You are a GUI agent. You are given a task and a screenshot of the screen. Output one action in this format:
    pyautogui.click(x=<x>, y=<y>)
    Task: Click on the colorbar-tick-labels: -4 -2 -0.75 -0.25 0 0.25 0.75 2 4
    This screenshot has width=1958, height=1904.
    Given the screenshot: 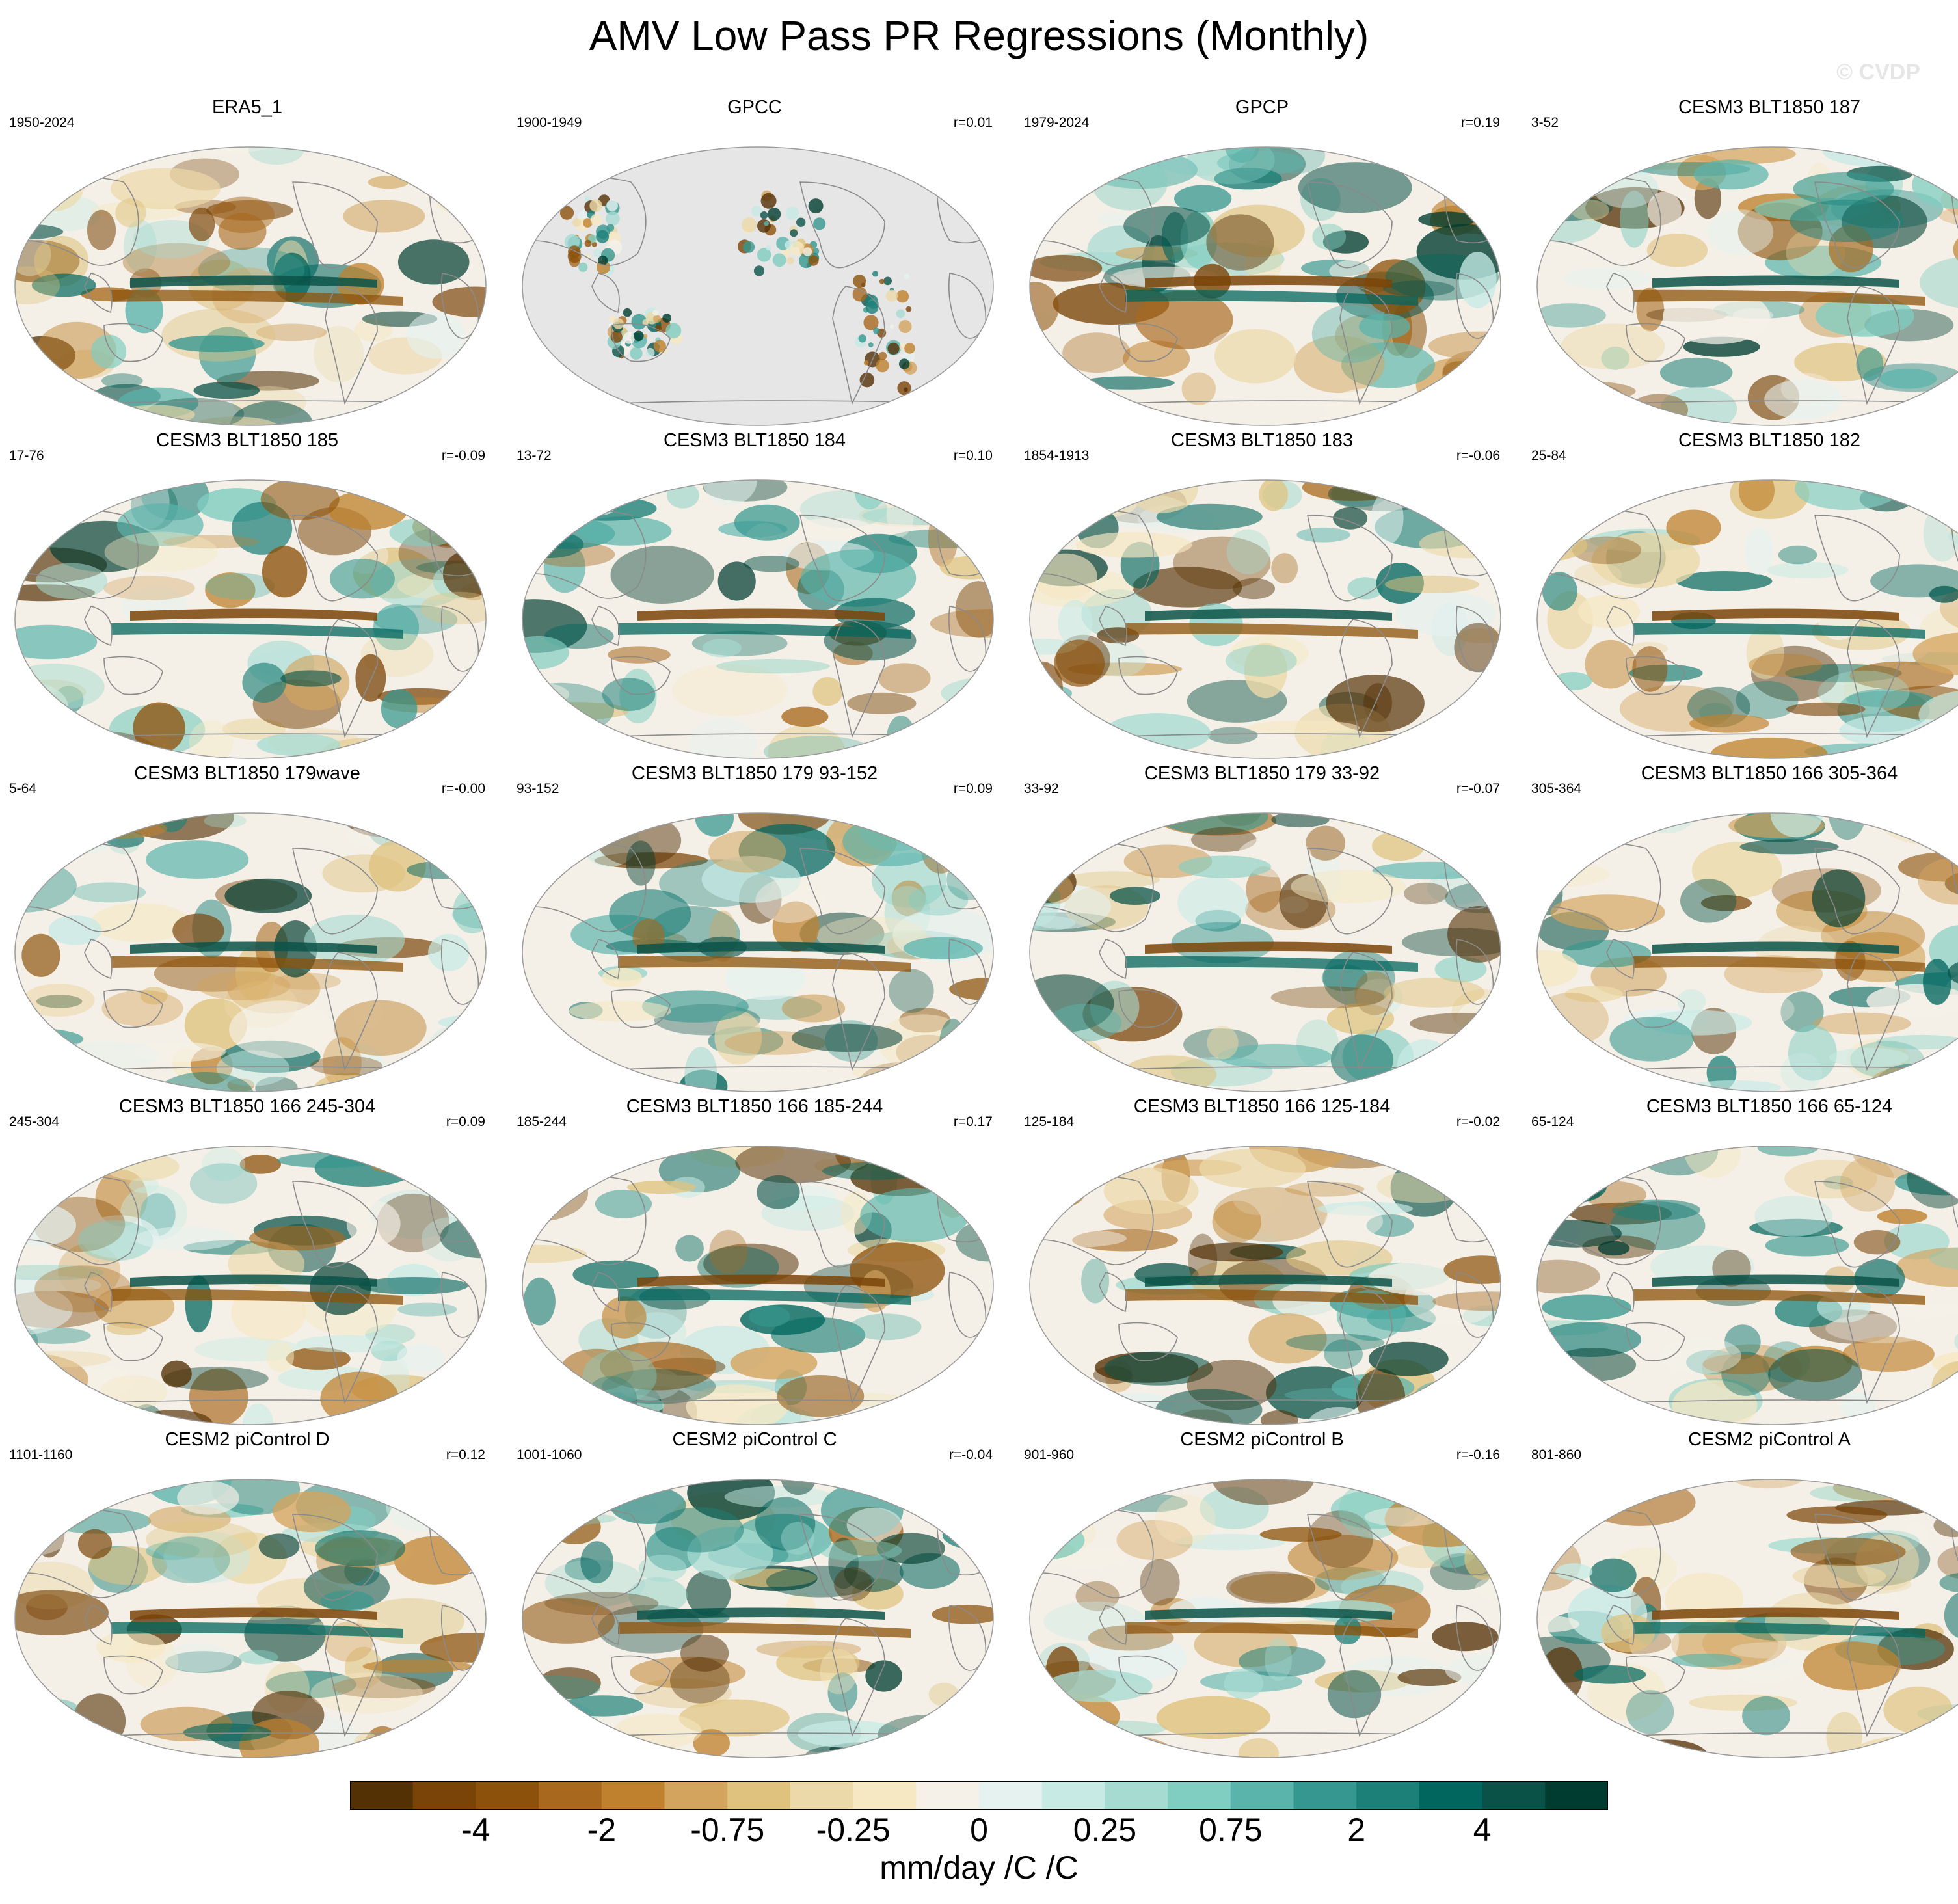 What is the action you would take?
    pyautogui.click(x=979, y=1830)
    